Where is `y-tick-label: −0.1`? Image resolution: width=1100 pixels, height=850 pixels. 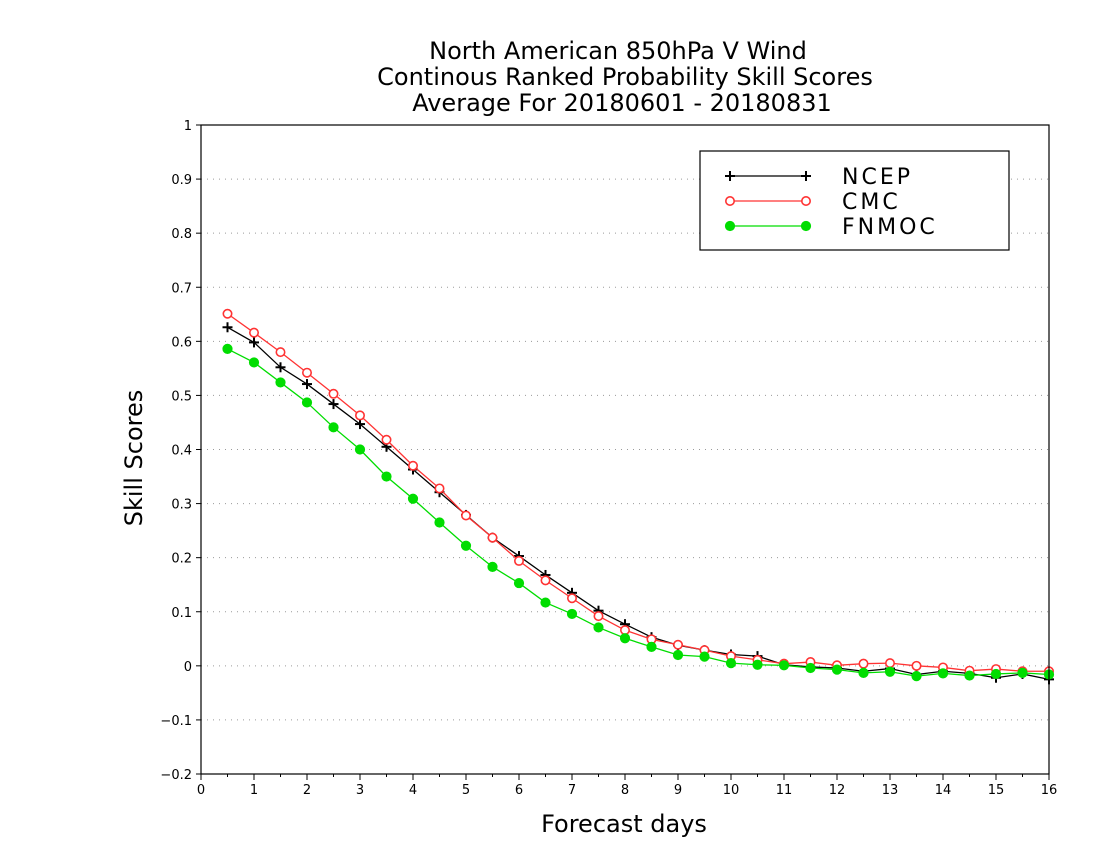 y-tick-label: −0.1 is located at coordinates (176, 721).